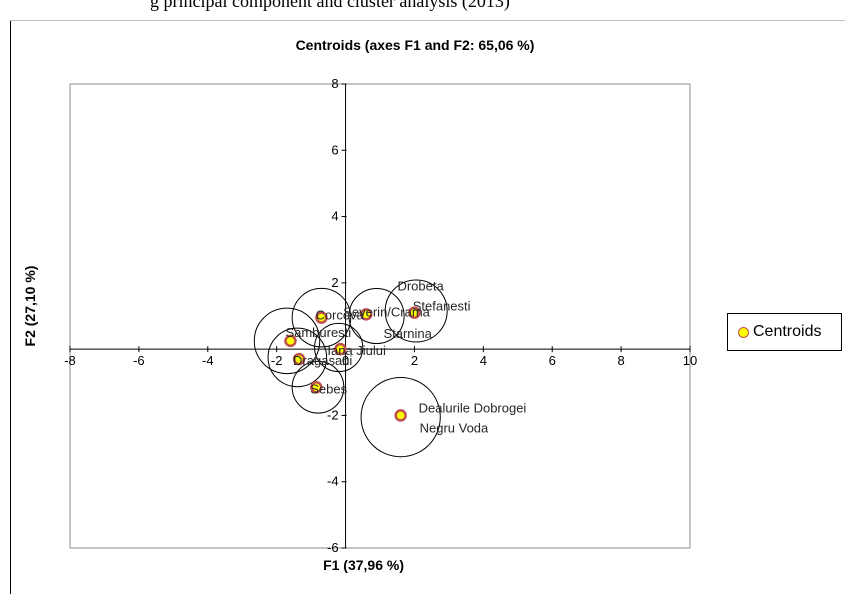 This screenshot has height=594, width=845. Describe the element at coordinates (363, 565) in the screenshot. I see `x-axis-title: F1 (37,96 %)` at that location.